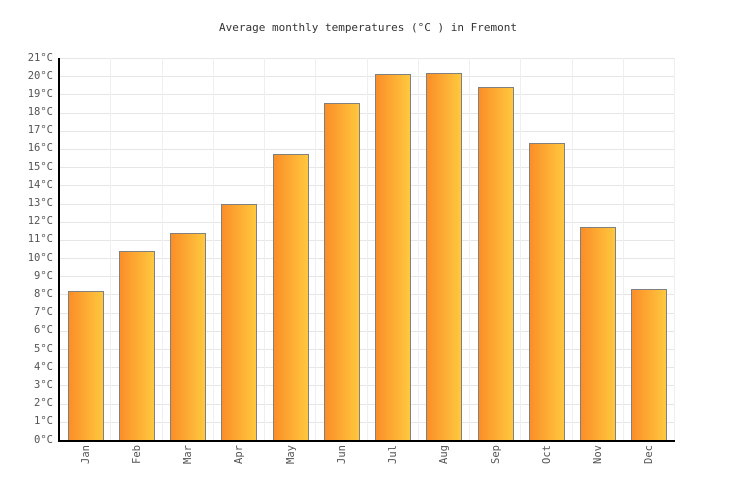 The width and height of the screenshot is (736, 500). Describe the element at coordinates (43, 384) in the screenshot. I see `y-tick-label: 3°C` at that location.